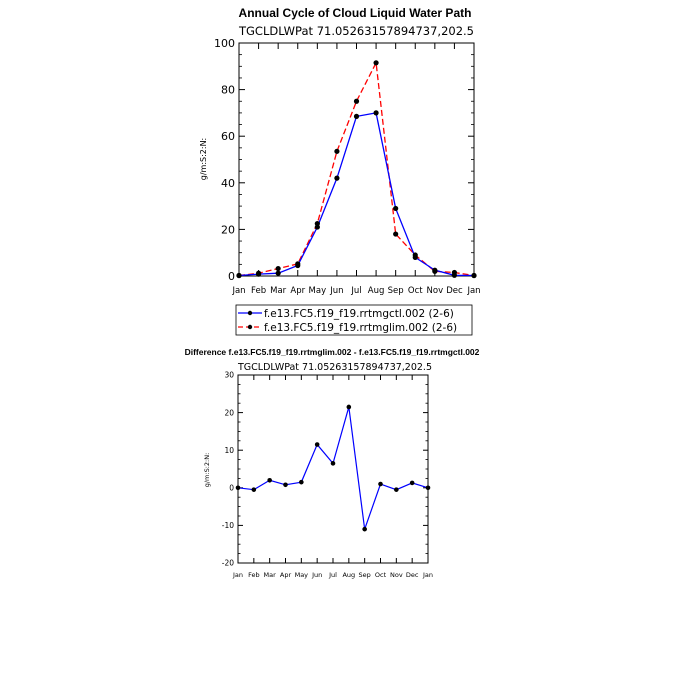 Image resolution: width=675 pixels, height=675 pixels. Describe the element at coordinates (355, 13) in the screenshot. I see `chart1-title: Annual Cycle of Cloud Liquid Water Path` at that location.